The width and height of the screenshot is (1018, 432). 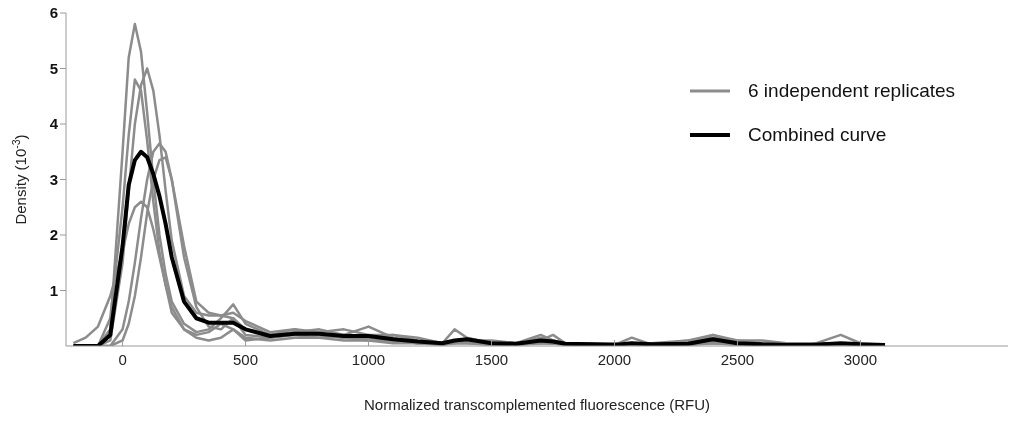 I want to click on x-axis-title: Normalized transcomplemented fluorescence (RFU), so click(x=537, y=404).